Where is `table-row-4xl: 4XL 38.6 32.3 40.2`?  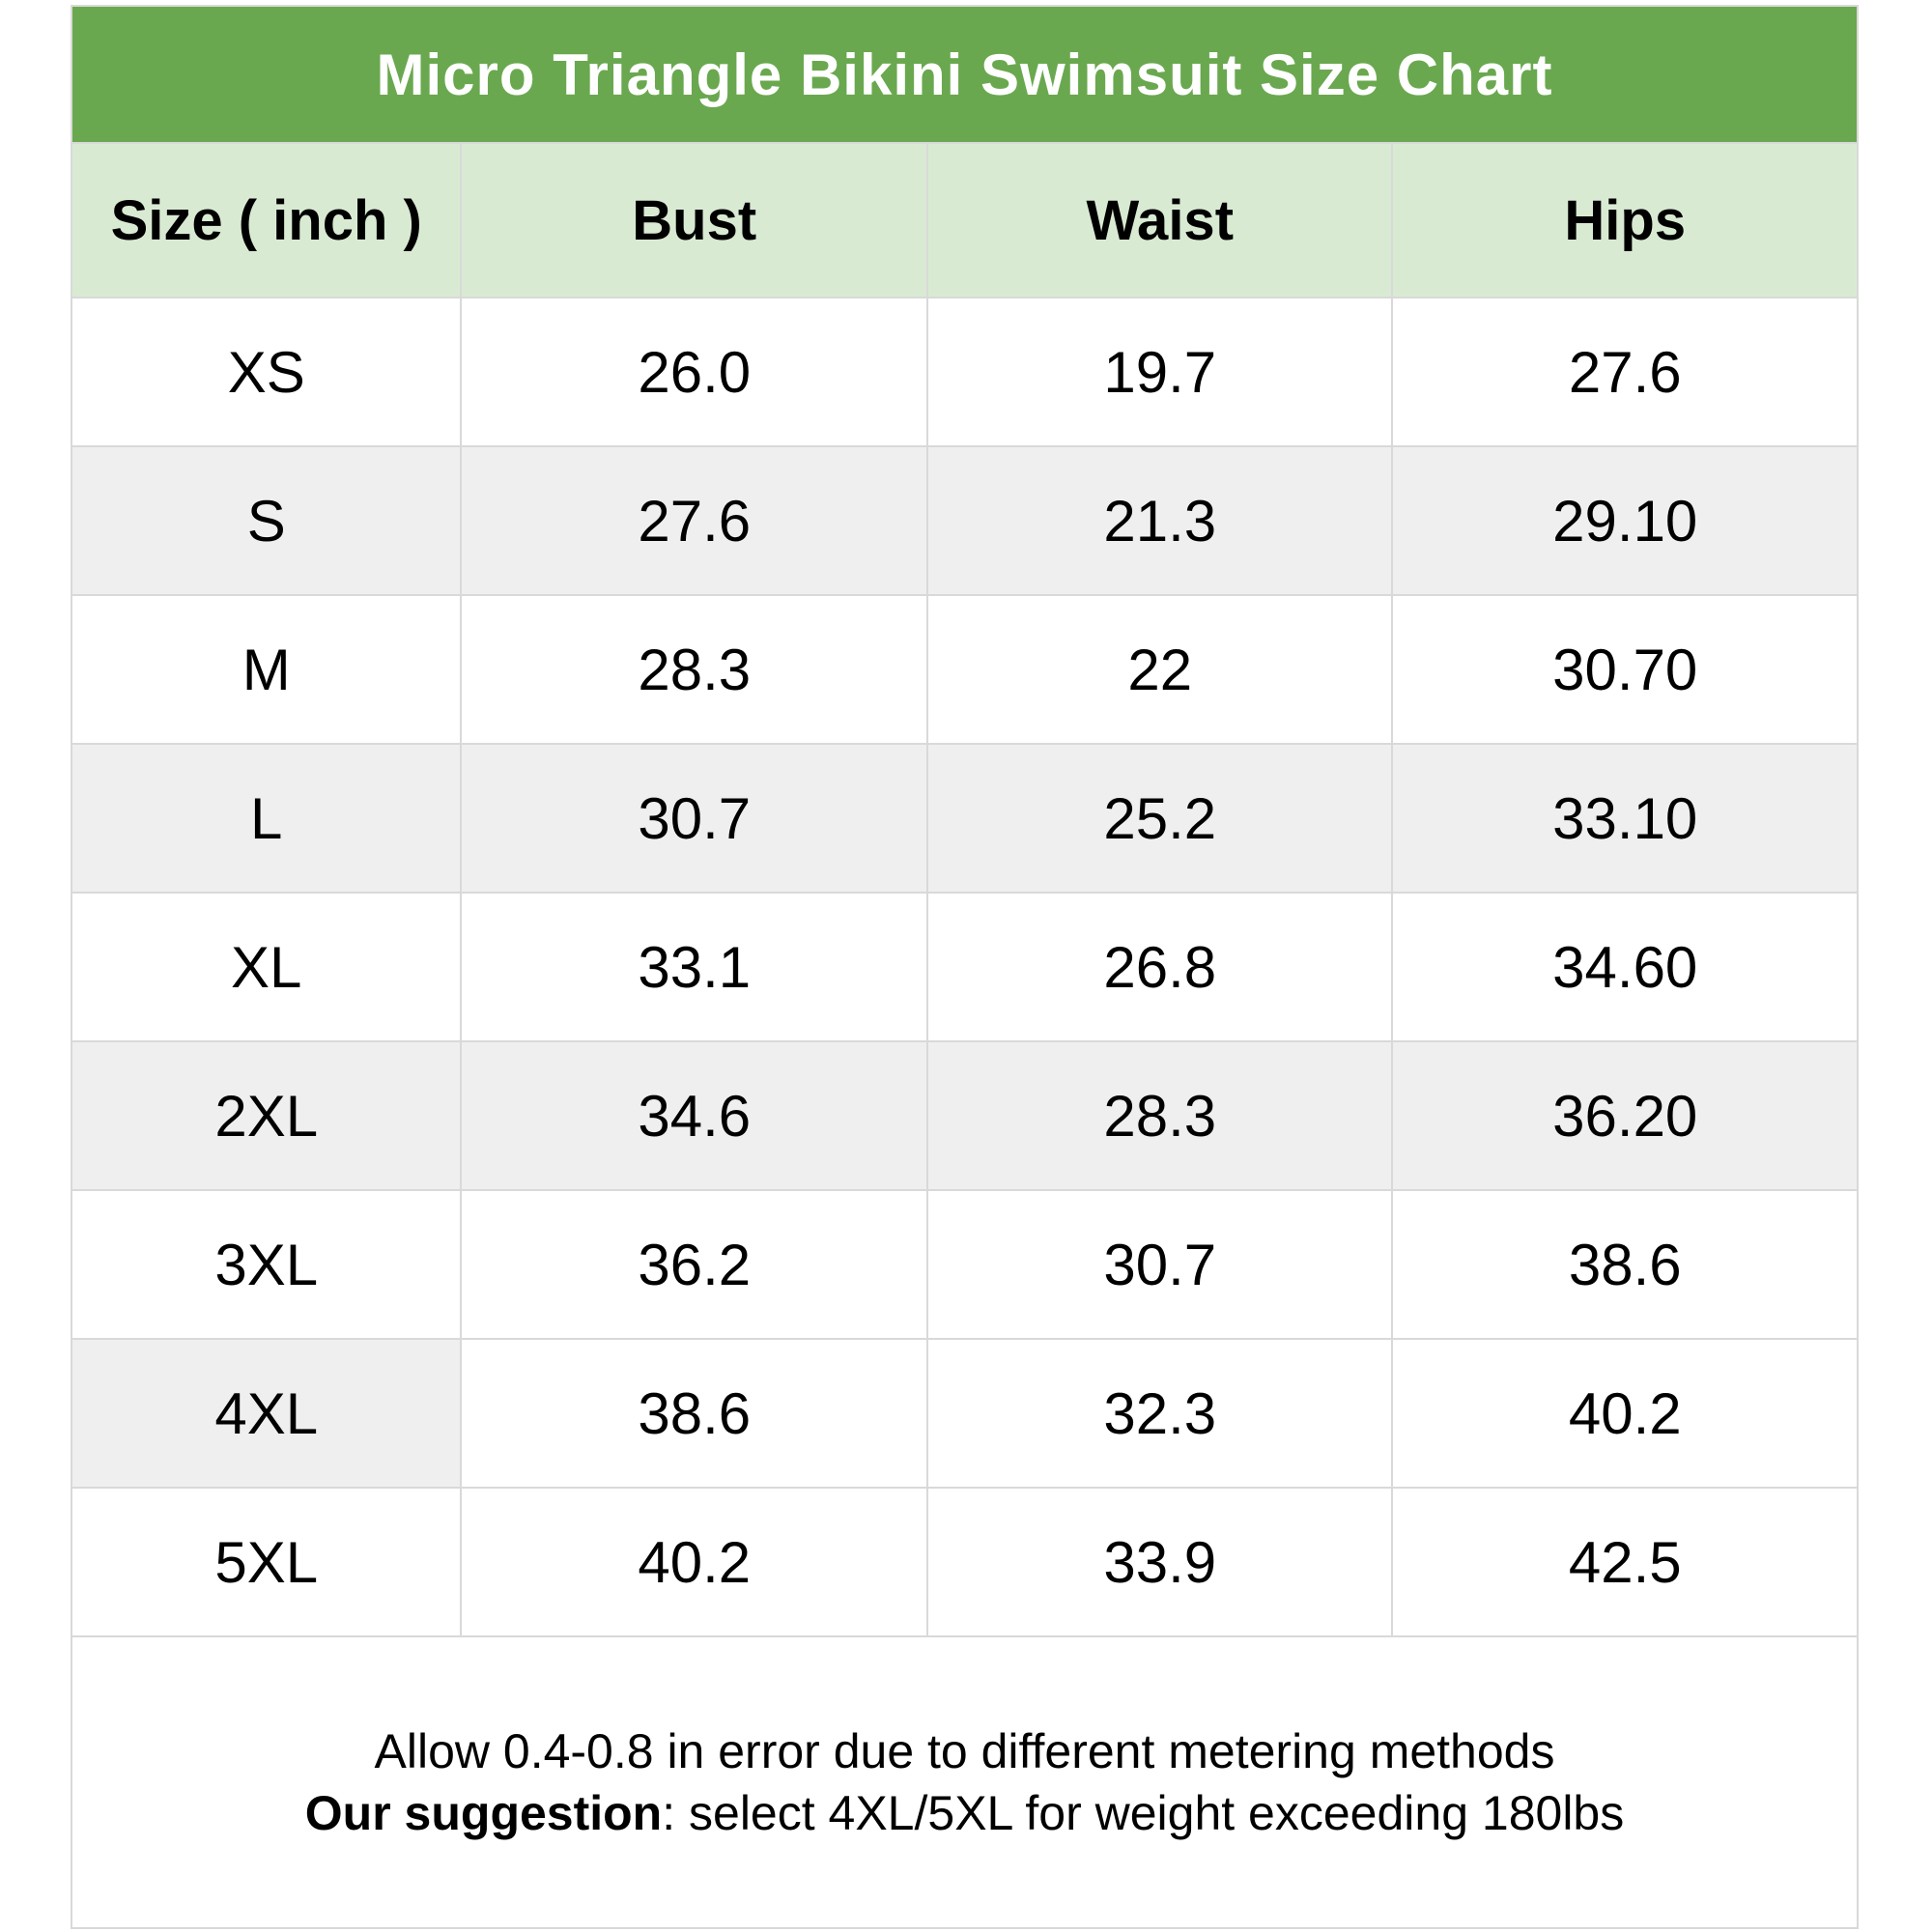 table-row-4xl: 4XL 38.6 32.3 40.2 is located at coordinates (964, 1413).